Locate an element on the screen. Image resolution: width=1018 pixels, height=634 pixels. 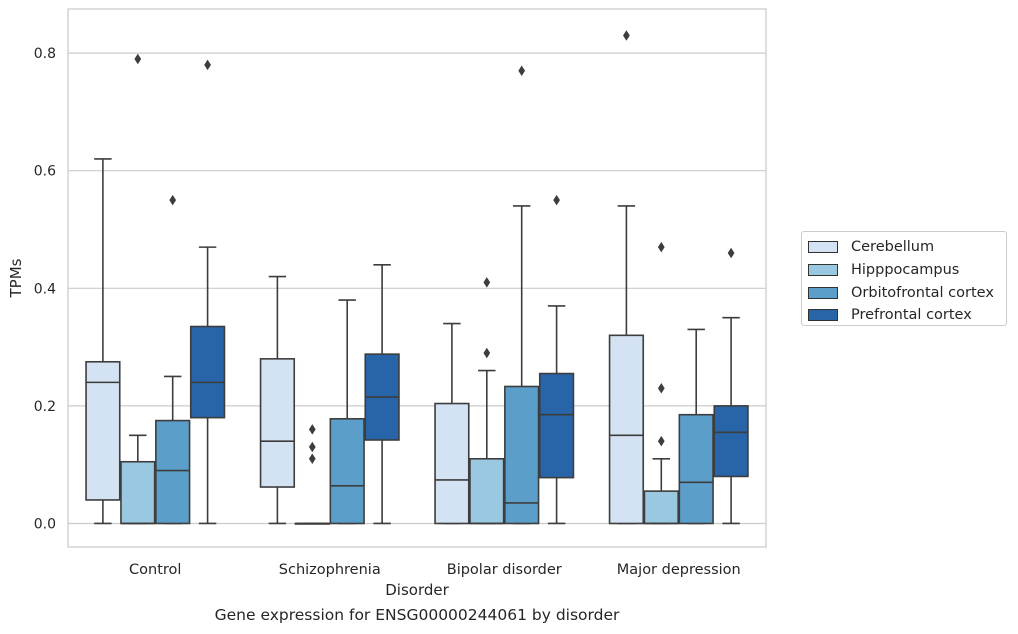
legend-item-orbitofrontal-cortex: Orbitofrontal cortex is located at coordinates (907, 292).